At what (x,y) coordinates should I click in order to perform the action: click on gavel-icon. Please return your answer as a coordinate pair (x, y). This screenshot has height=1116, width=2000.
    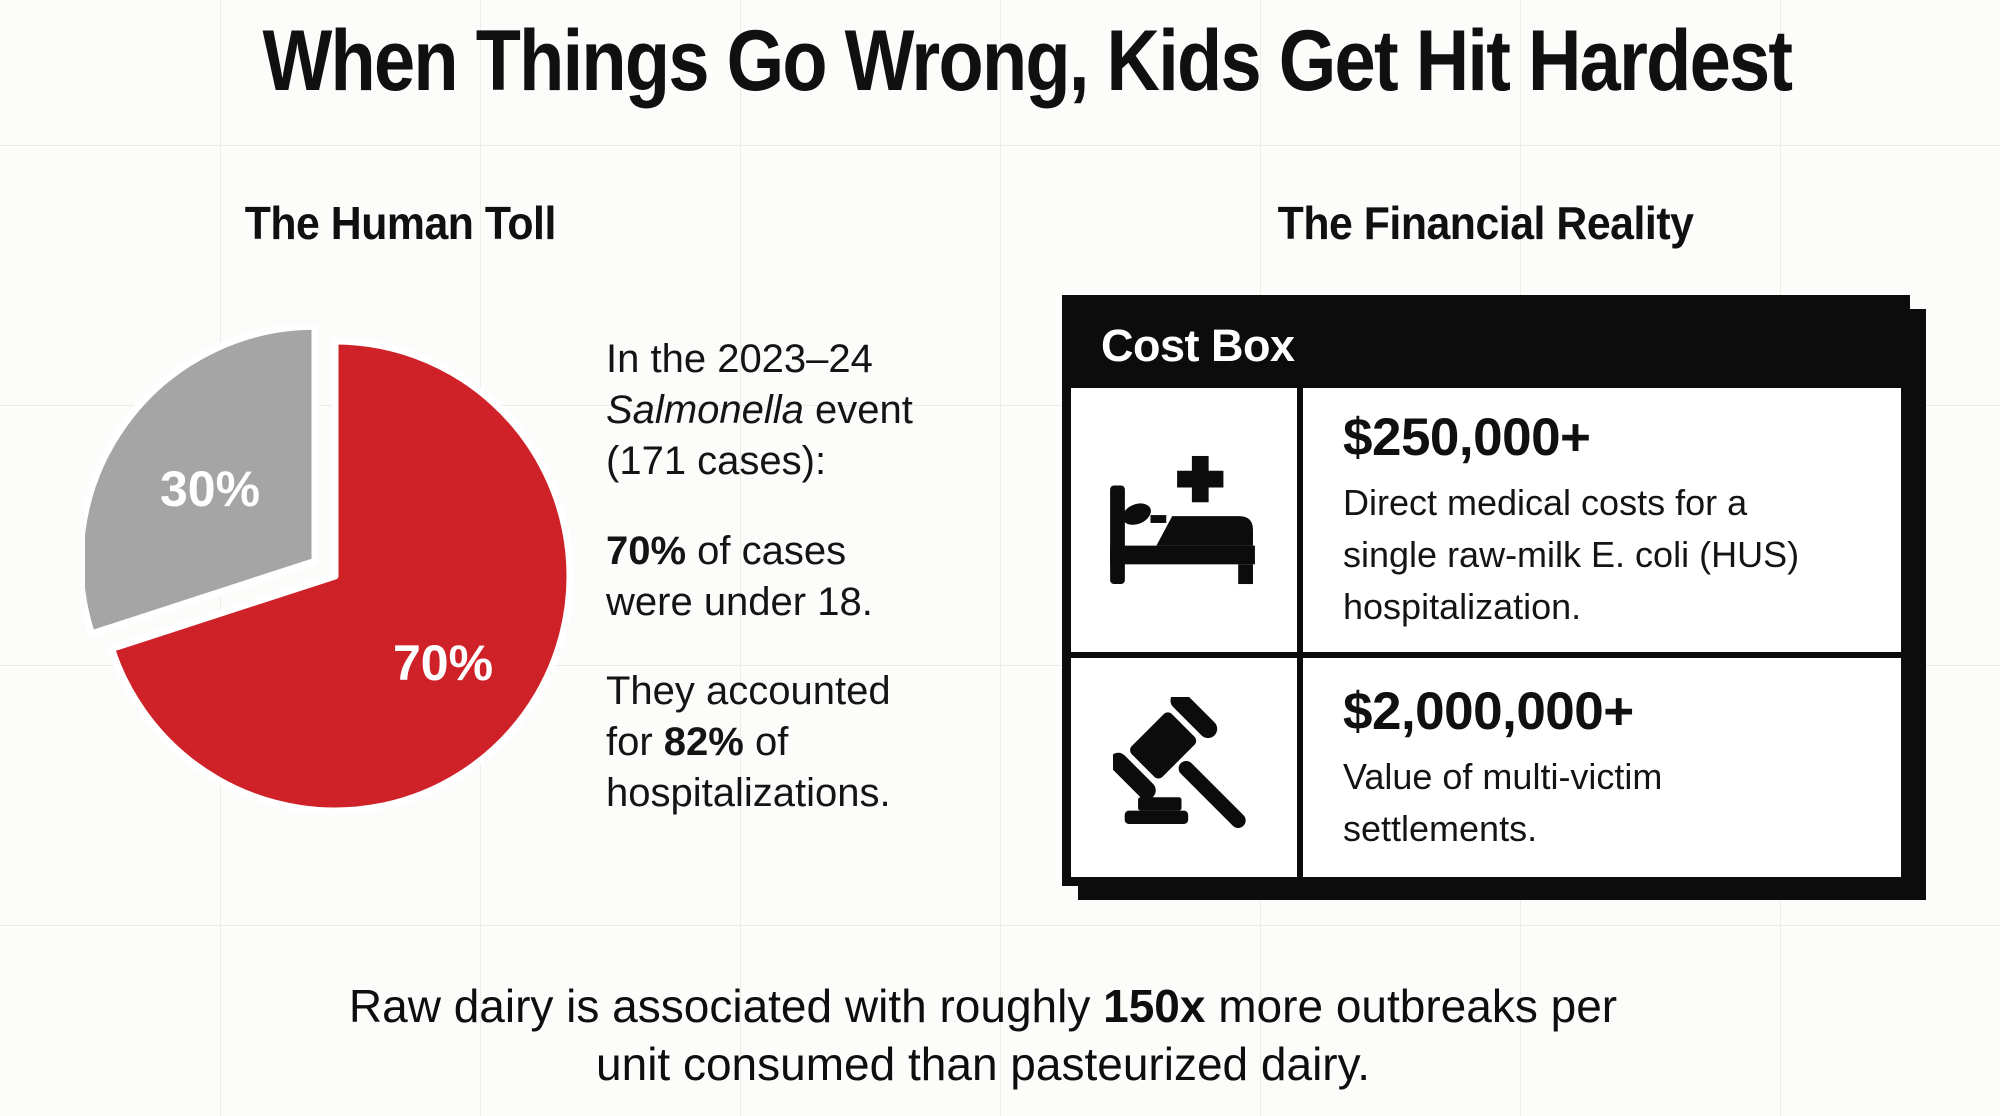
    Looking at the image, I should click on (1179, 762).